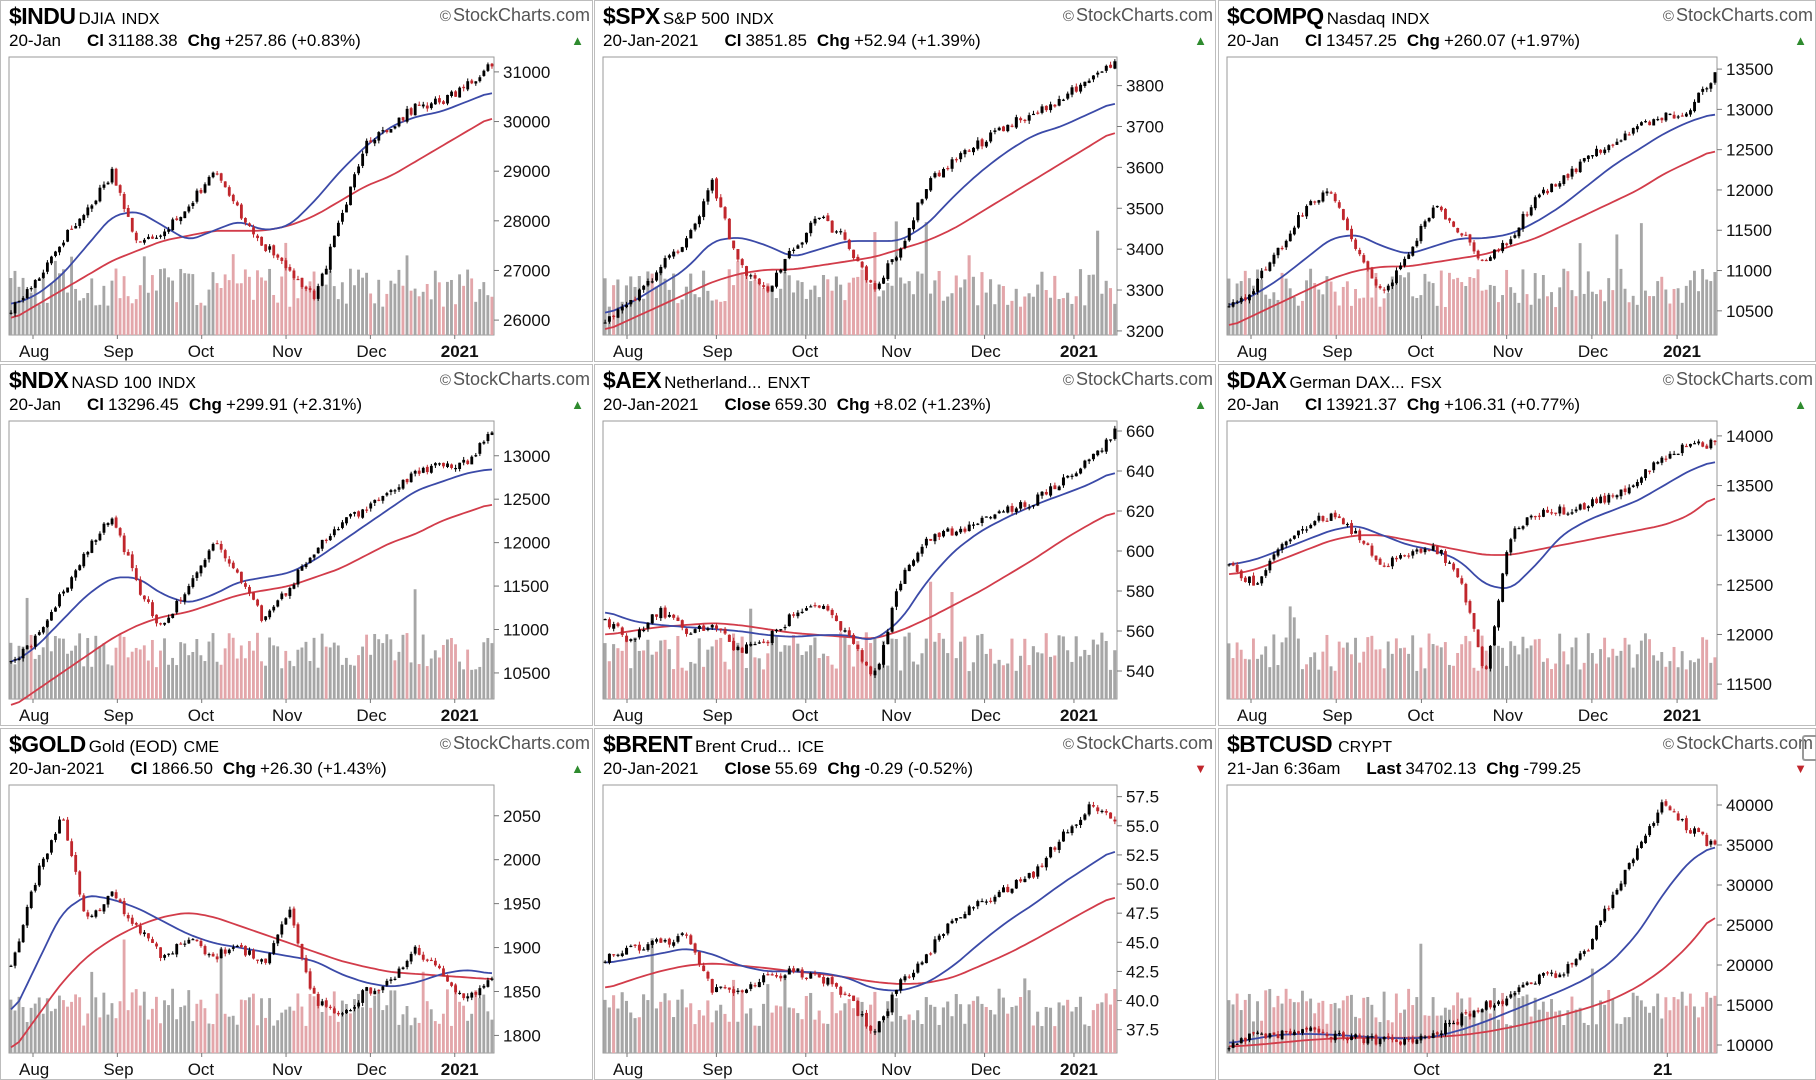  I want to click on y-tick-label: 12000, so click(526, 543).